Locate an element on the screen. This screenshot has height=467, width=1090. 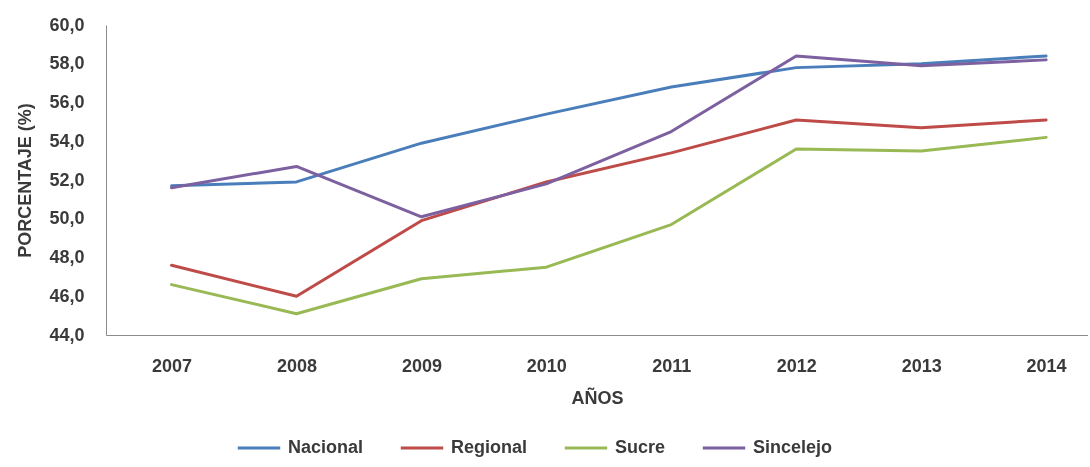
y-tick-label: 58,0 is located at coordinates (67, 63).